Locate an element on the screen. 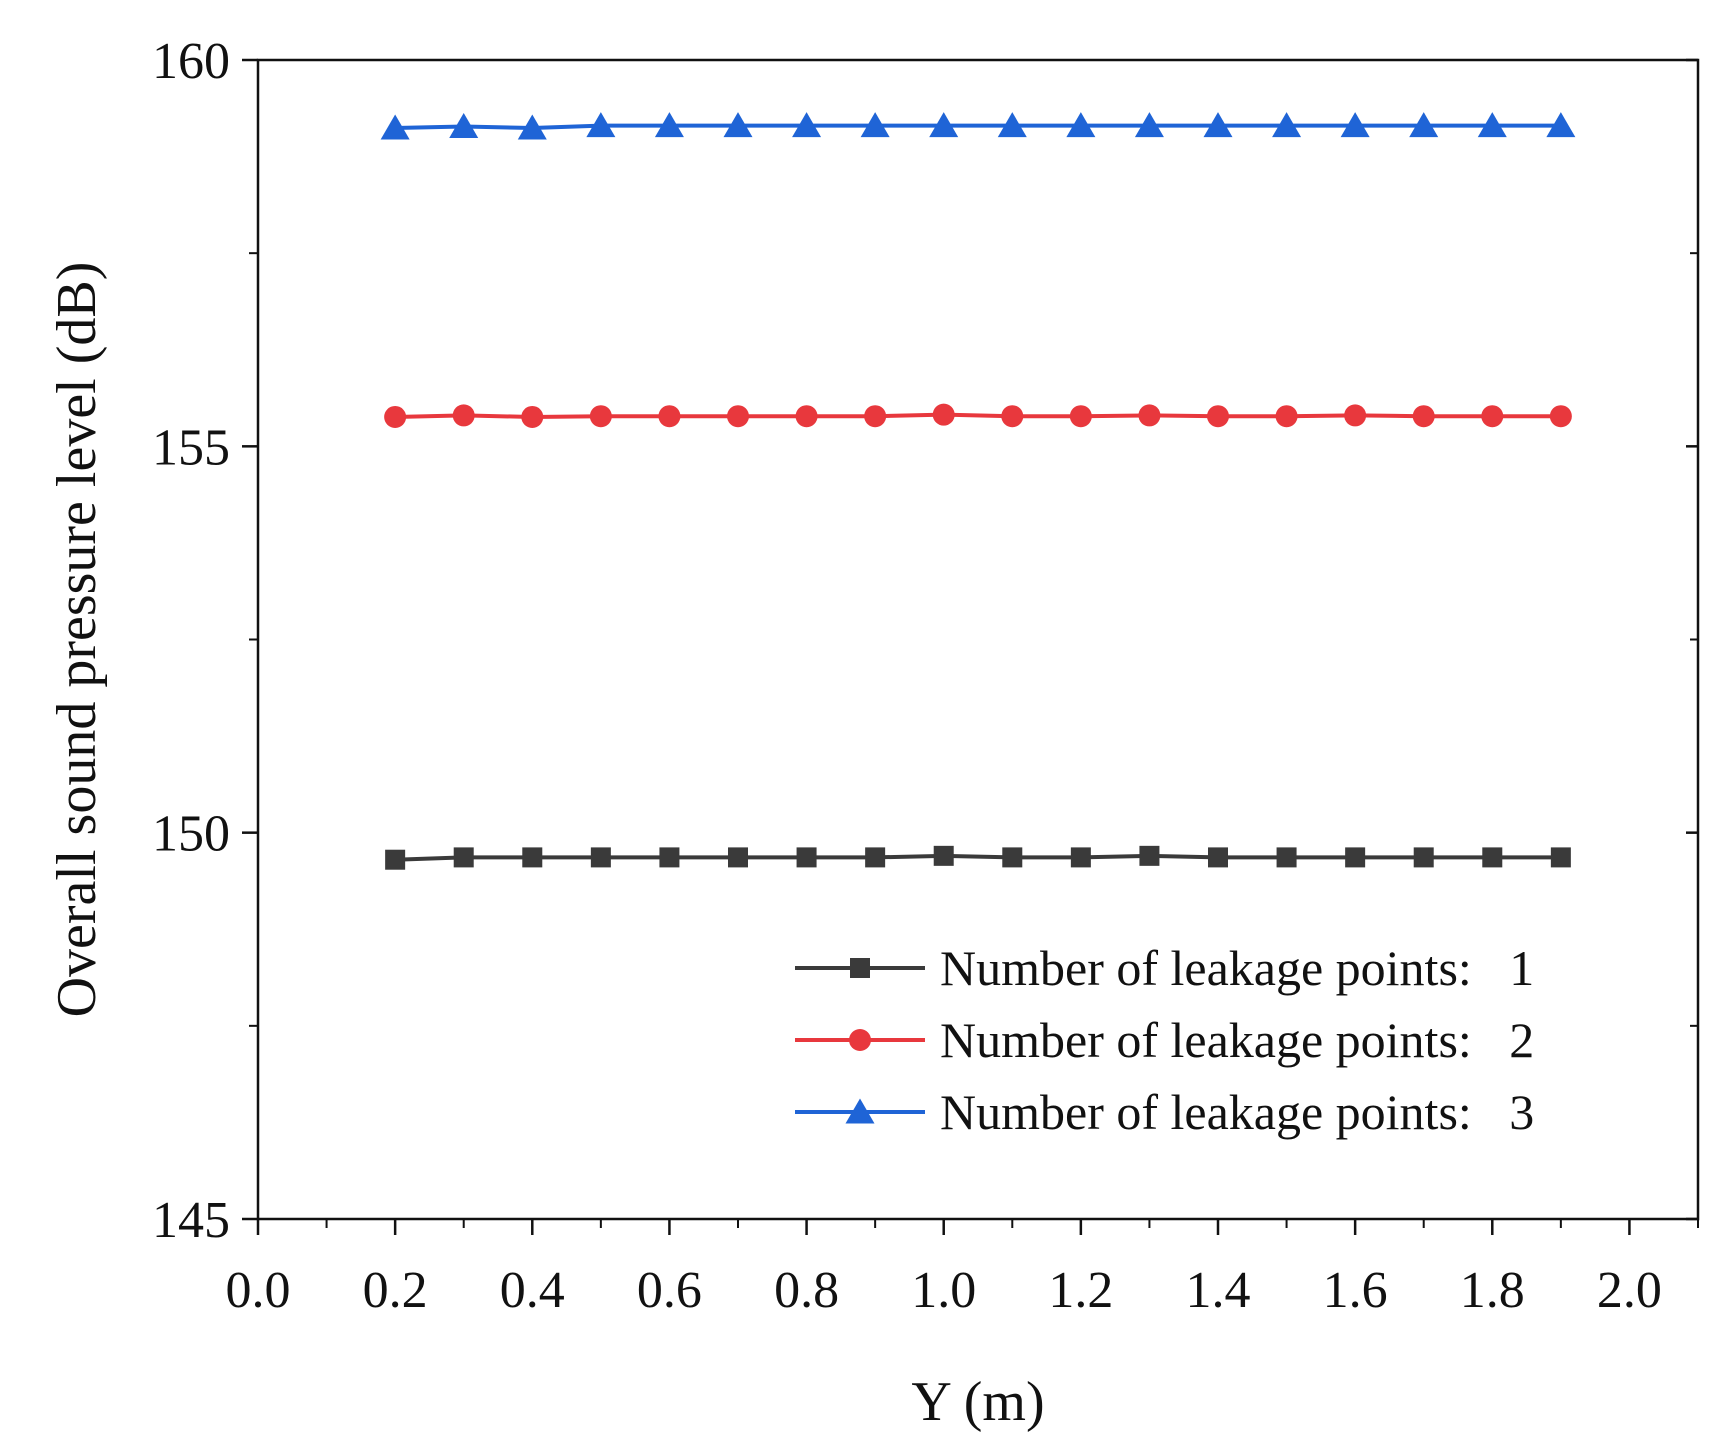 The height and width of the screenshot is (1451, 1724). legend-item-3: Number of leakage points: 3 is located at coordinates (1164, 1112).